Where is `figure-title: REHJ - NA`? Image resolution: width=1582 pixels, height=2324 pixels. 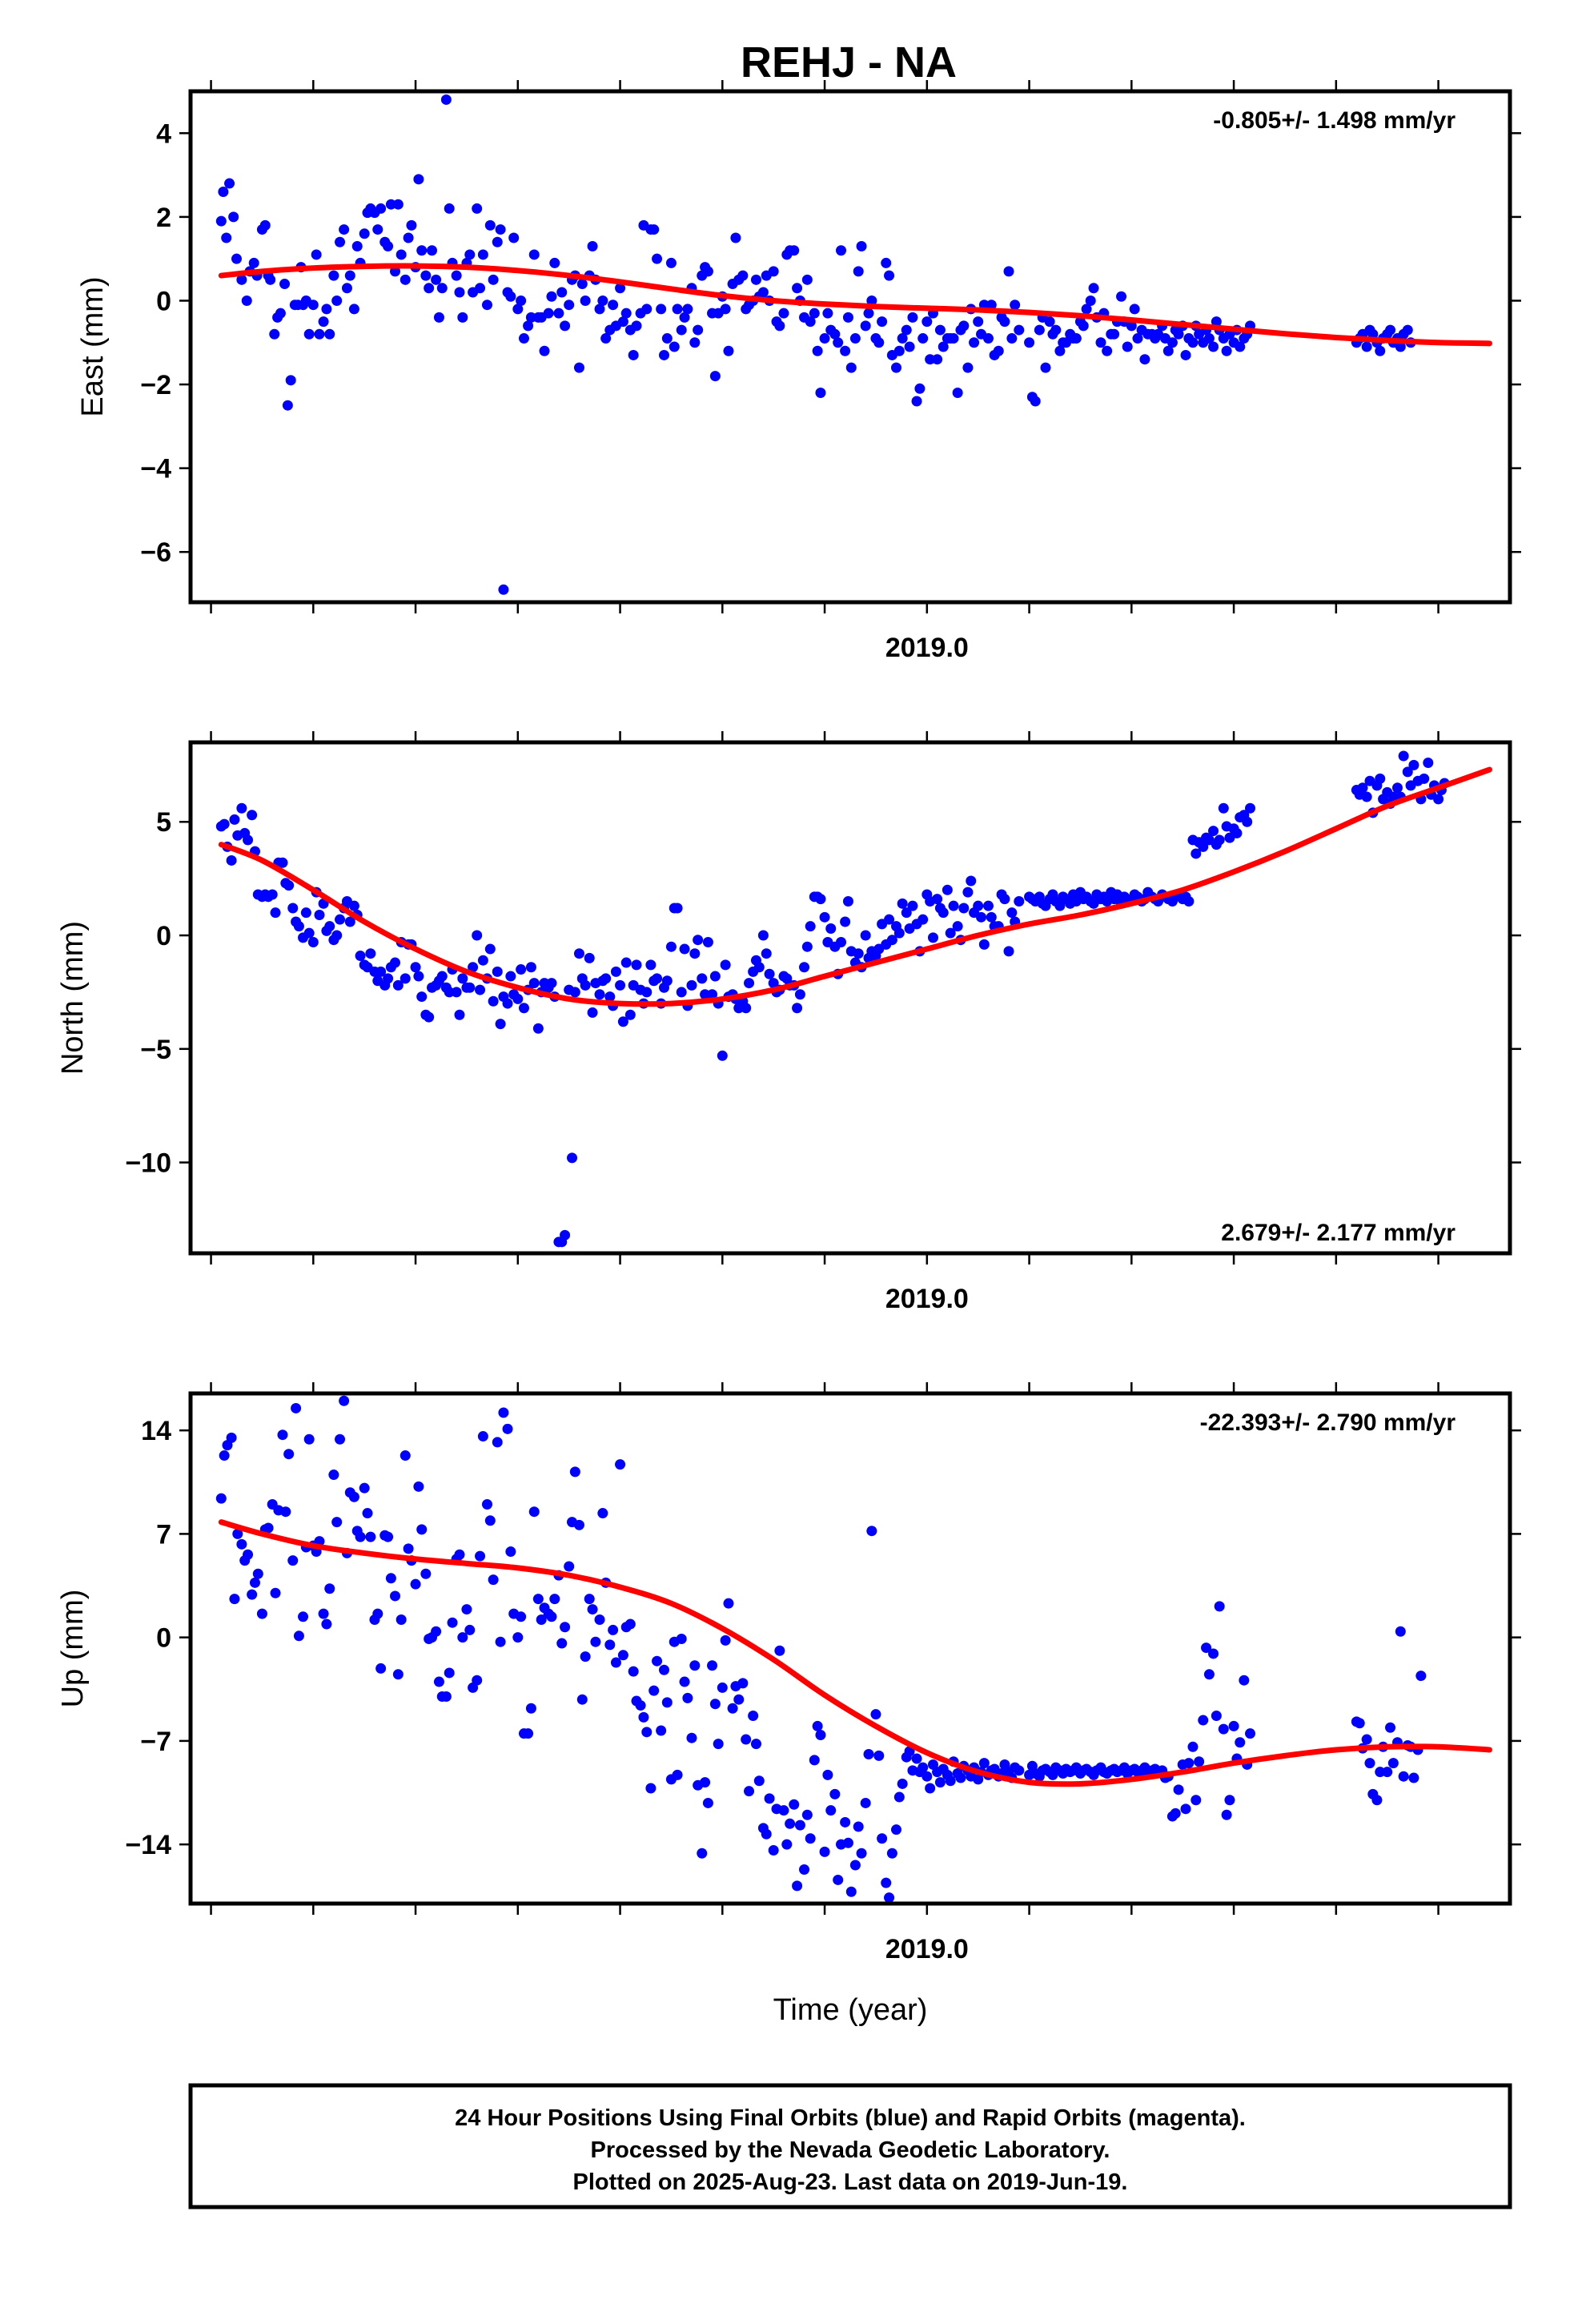 figure-title: REHJ - NA is located at coordinates (849, 62).